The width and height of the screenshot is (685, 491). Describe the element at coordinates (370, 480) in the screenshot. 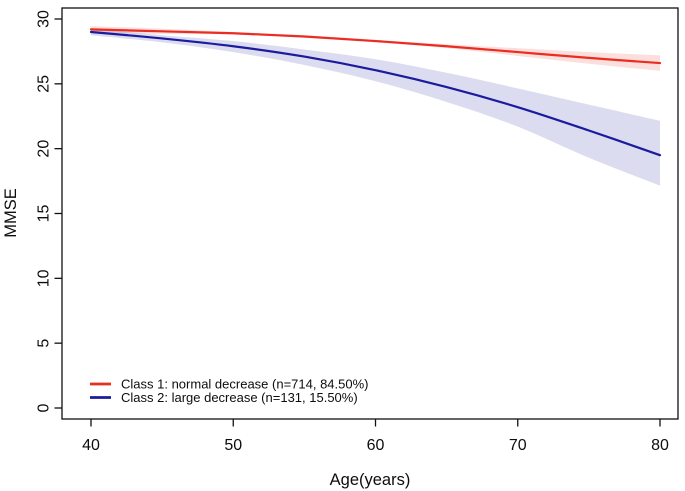

I see `x-axis-title: Age(years)` at that location.